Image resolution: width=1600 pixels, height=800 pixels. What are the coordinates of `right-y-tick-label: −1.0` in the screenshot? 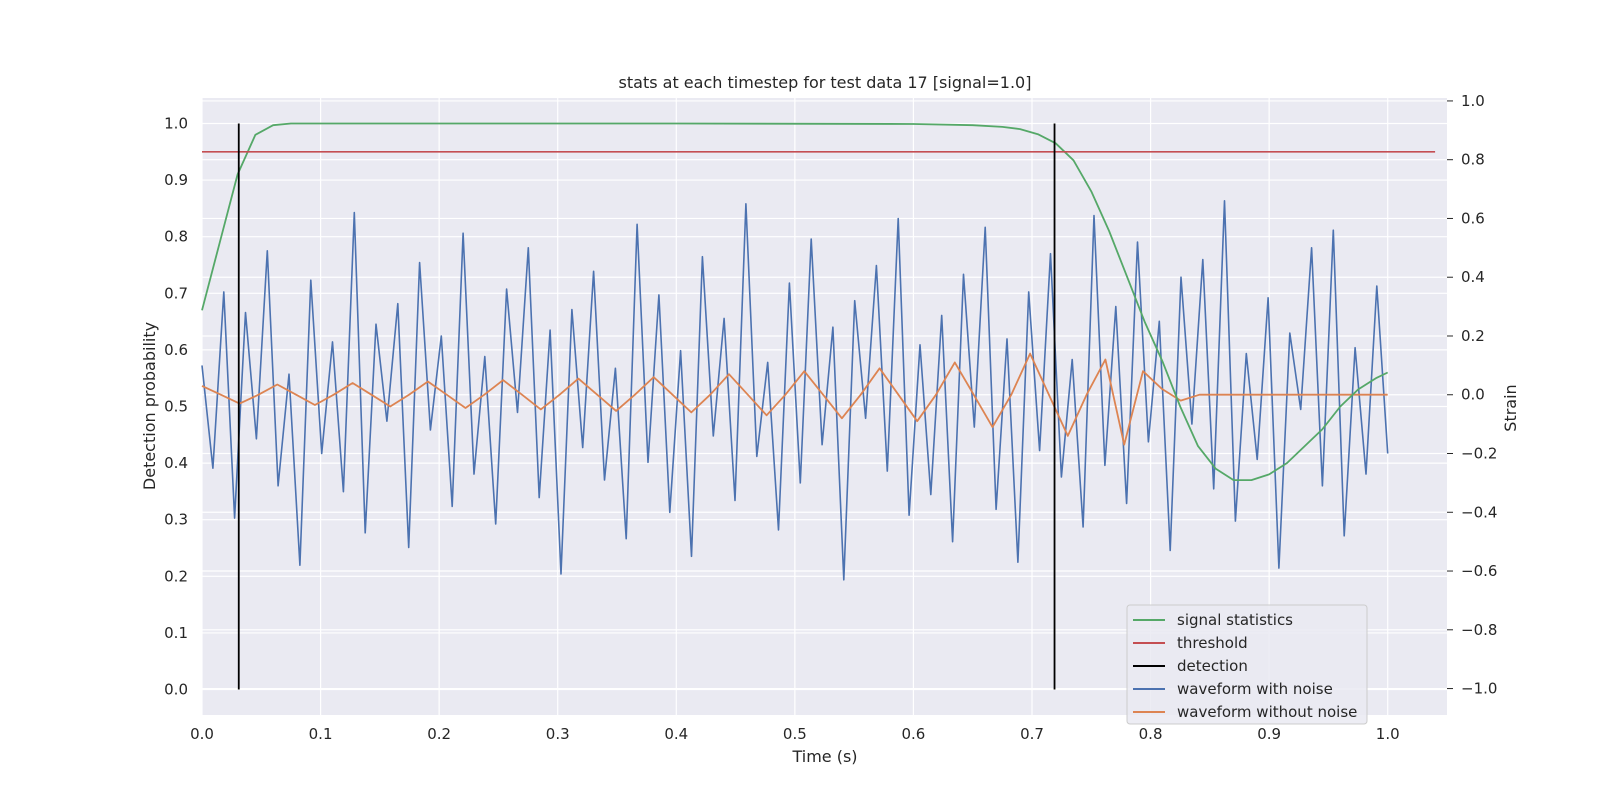 It's located at (1479, 689).